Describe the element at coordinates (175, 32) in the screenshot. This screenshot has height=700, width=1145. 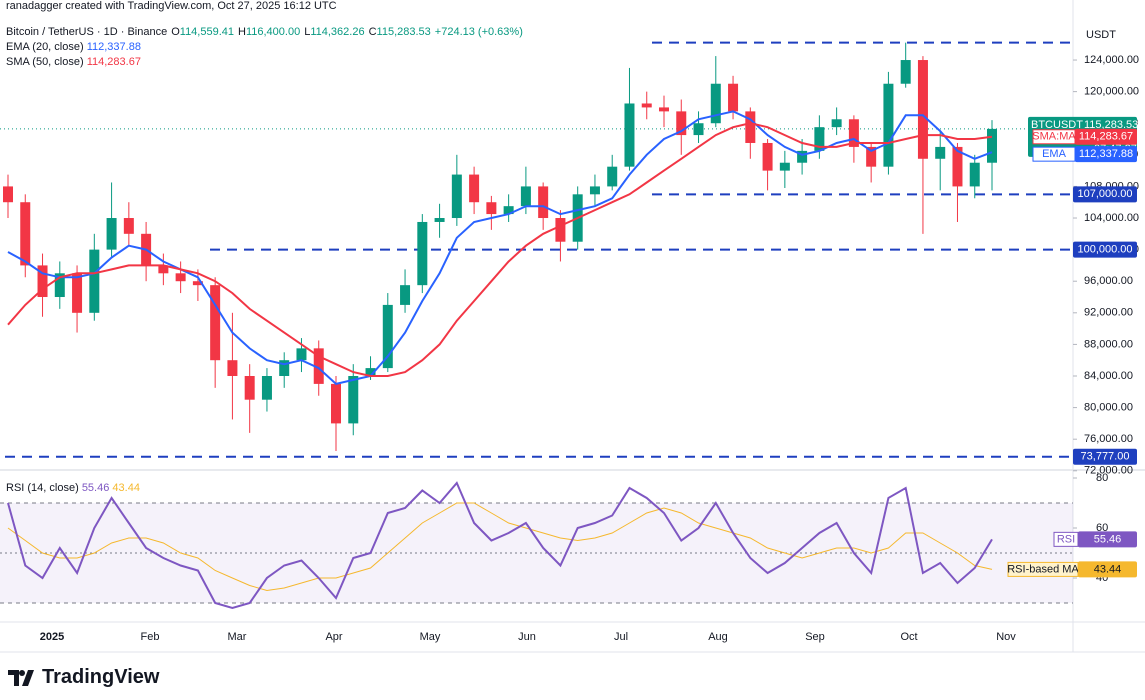
I see `ohlc-key: O` at that location.